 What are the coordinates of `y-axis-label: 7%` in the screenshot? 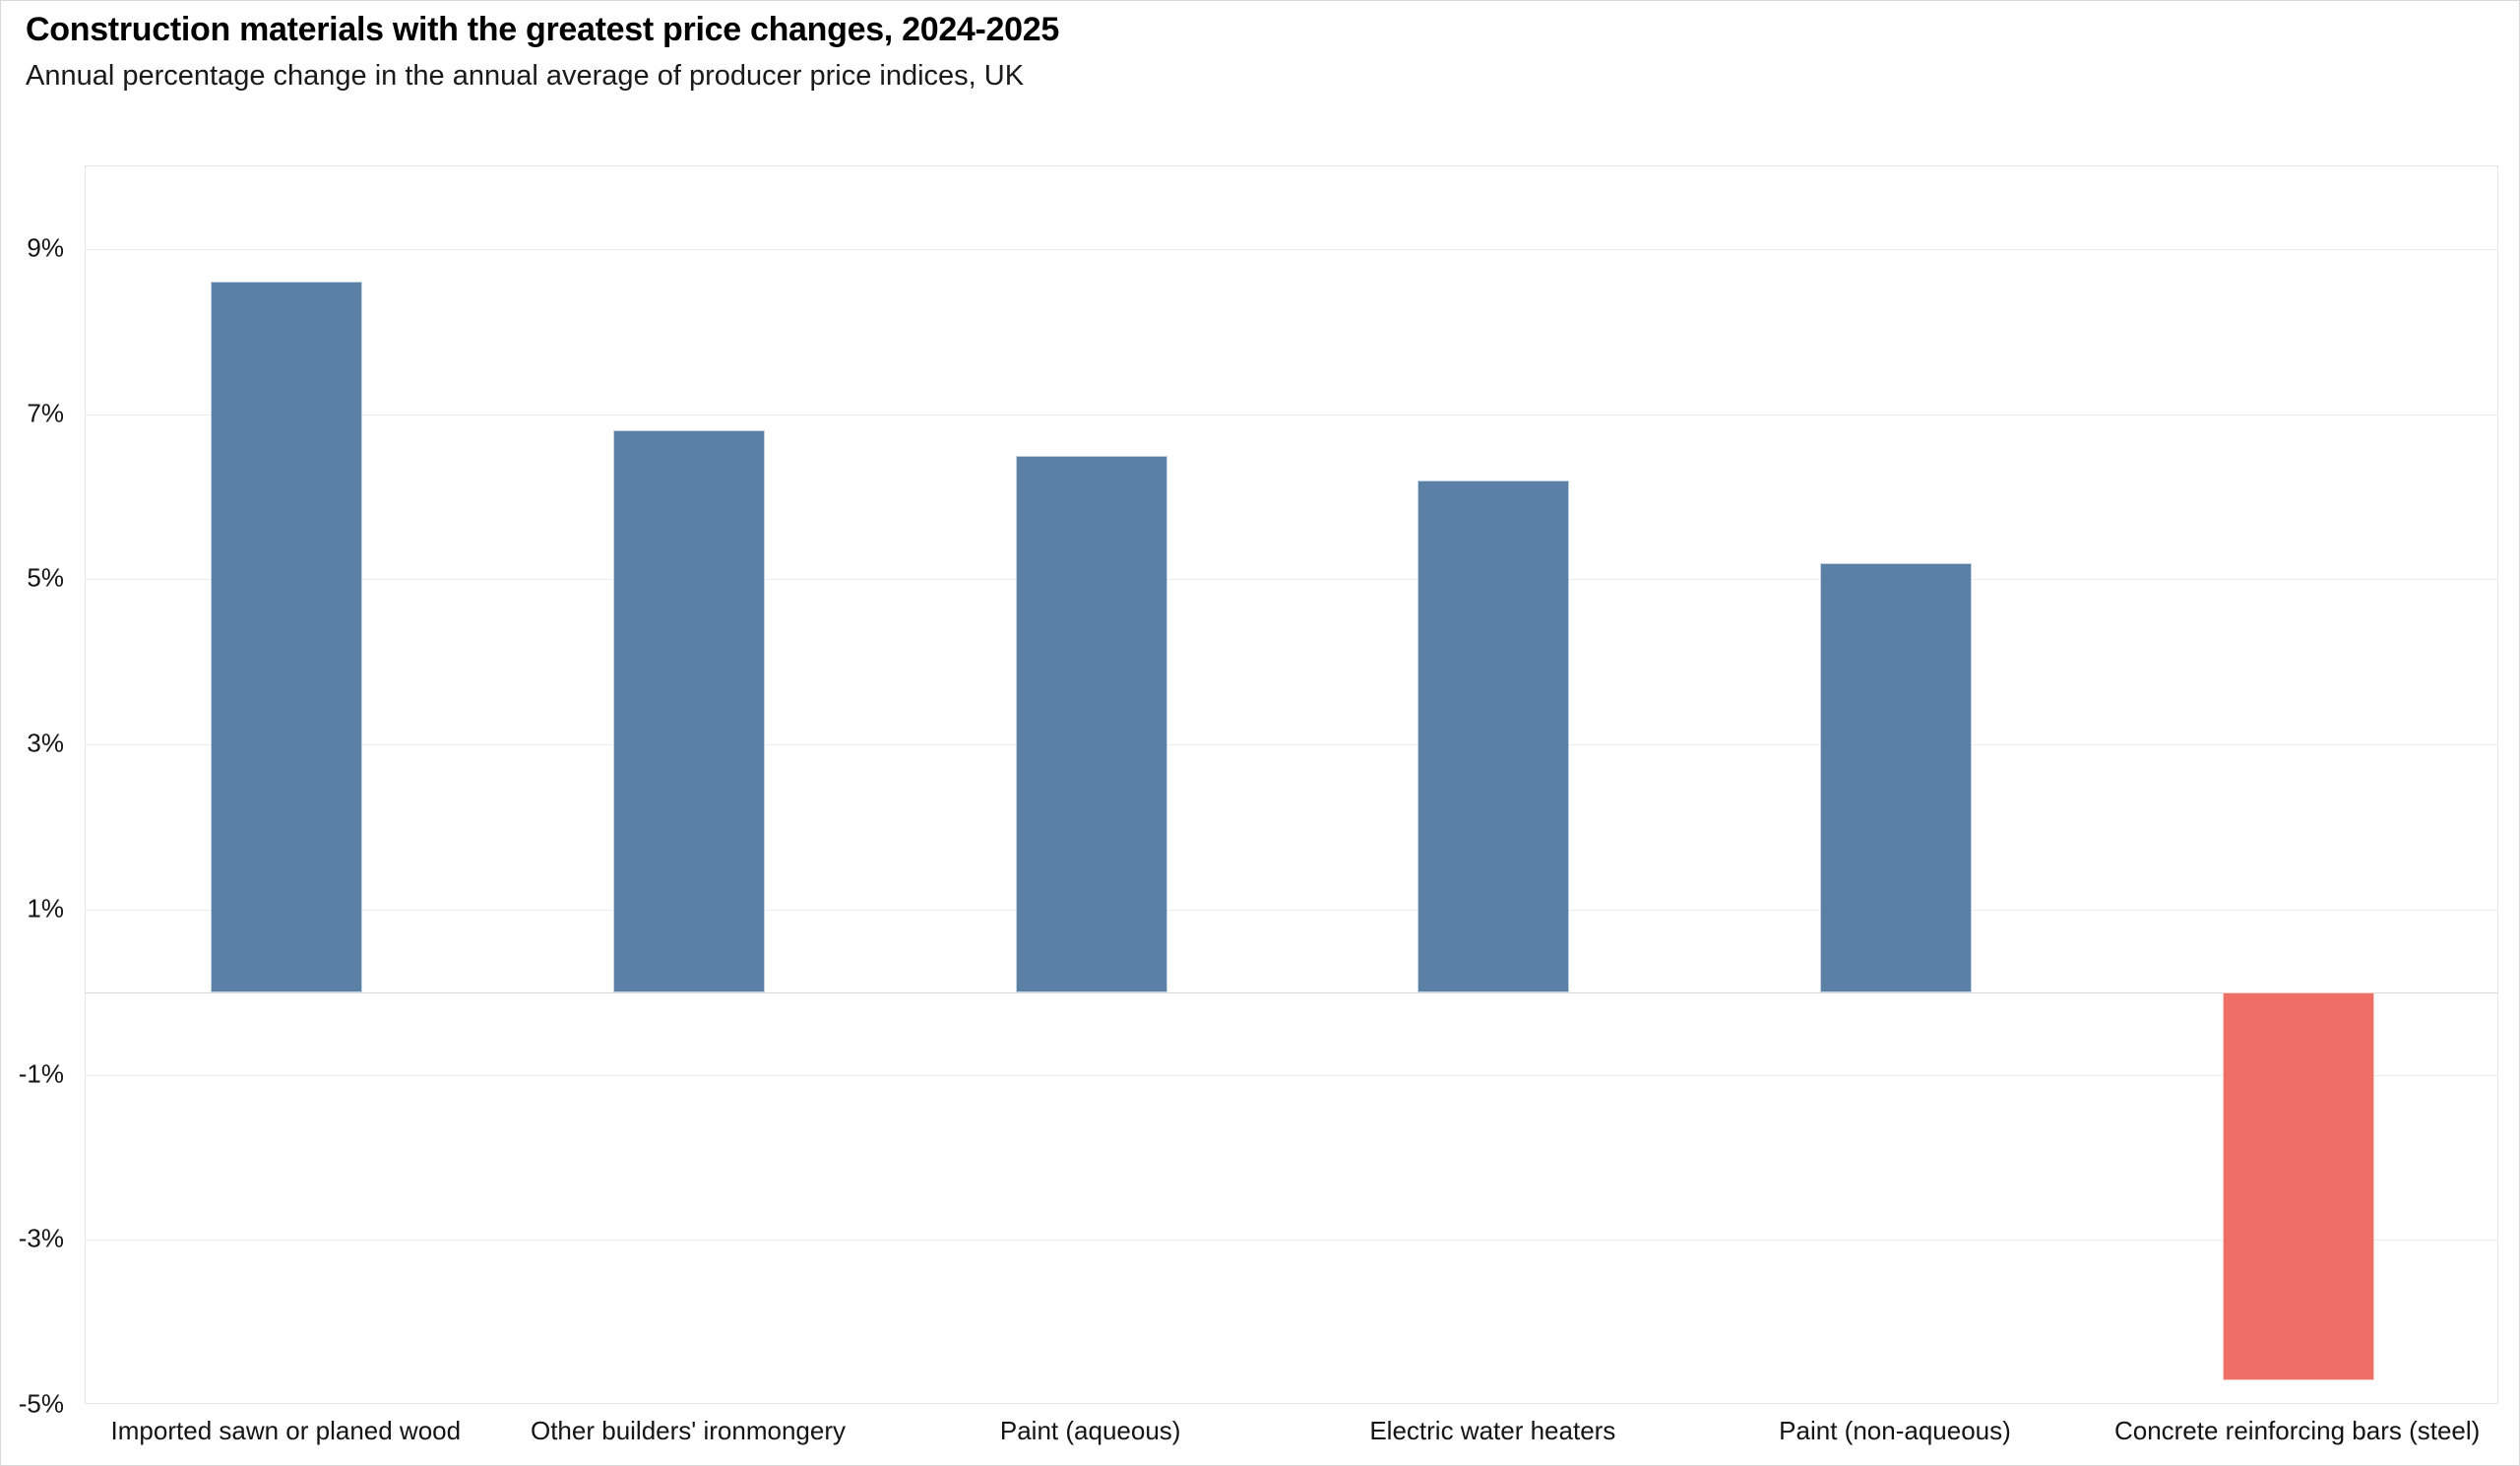 It's located at (45, 413).